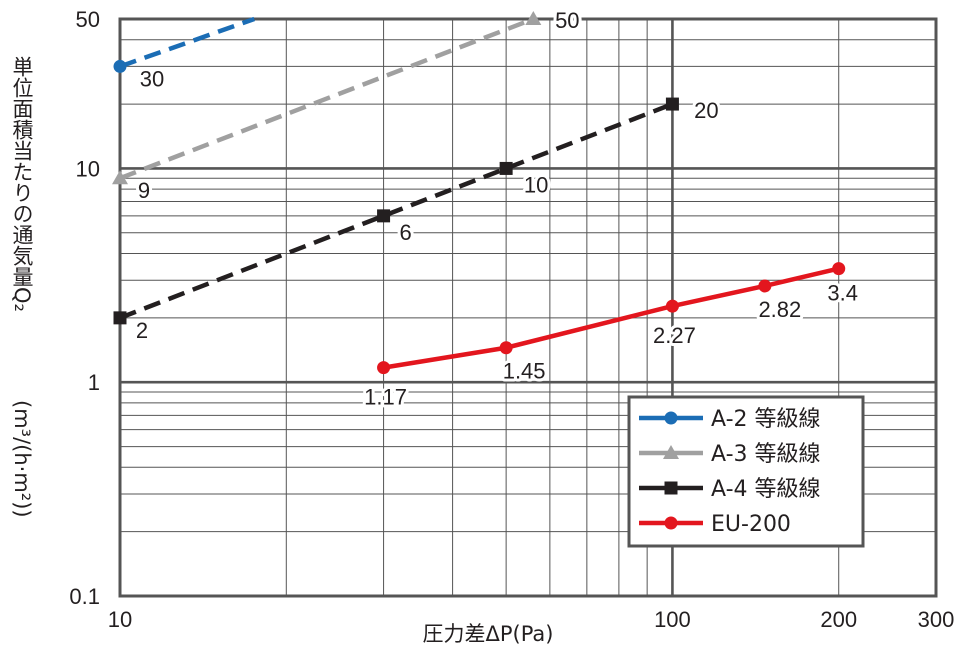 This screenshot has width=960, height=648. Describe the element at coordinates (746, 471) in the screenshot. I see `legend: A-2 等級線 A-3 等級線 A-4 等級線 EU-200` at that location.